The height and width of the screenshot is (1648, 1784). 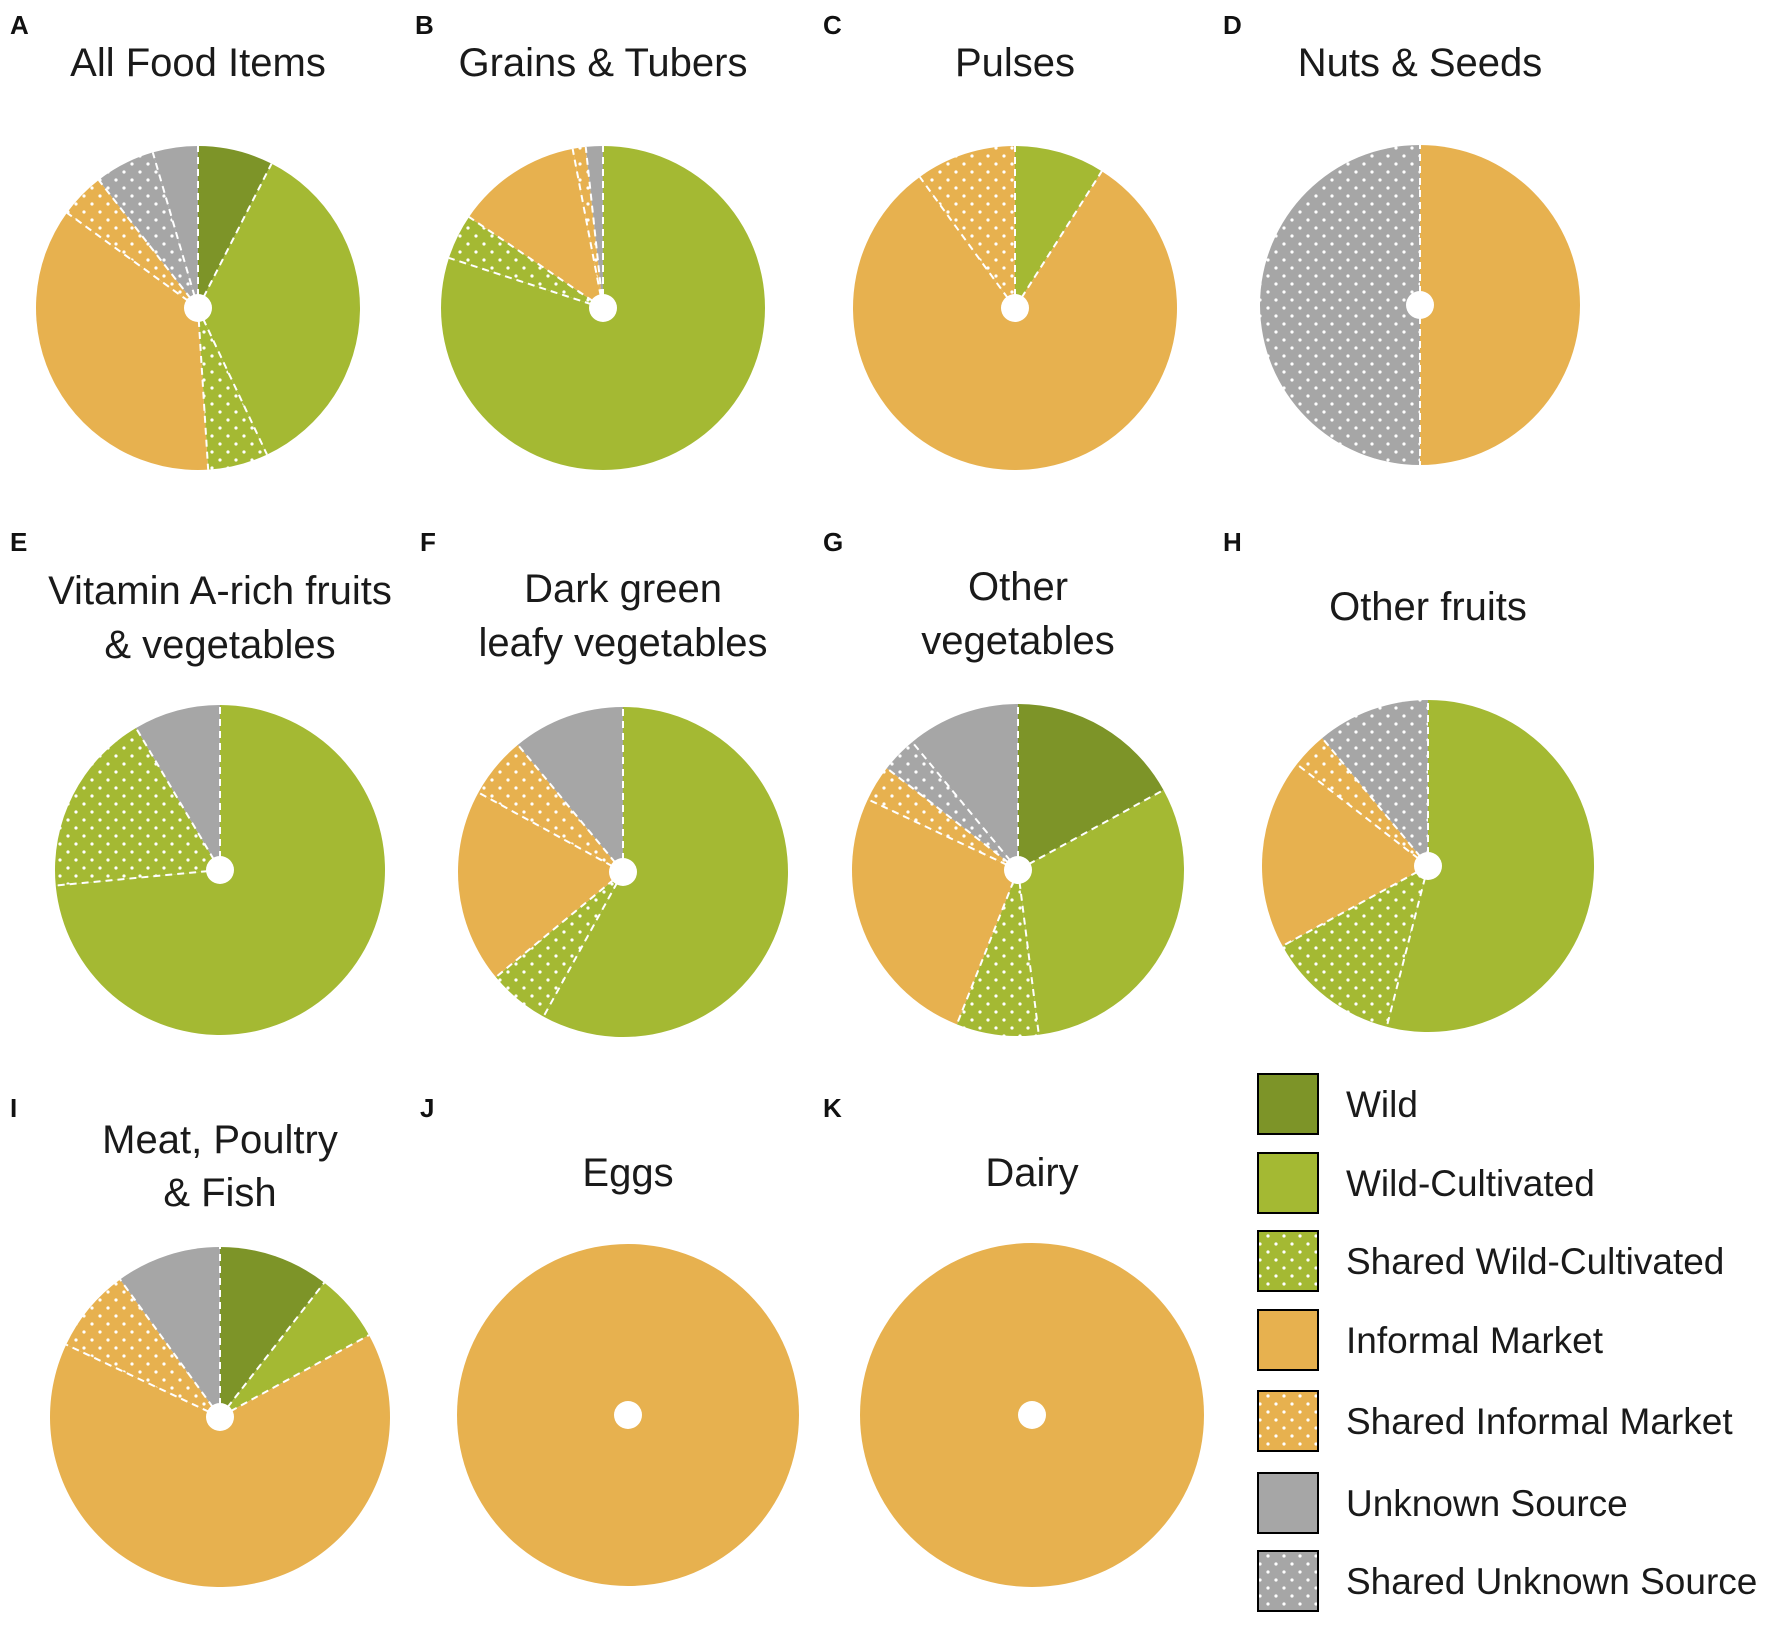 I want to click on legend-item-shared-informal-market: Shared Informal Market, so click(x=1495, y=1421).